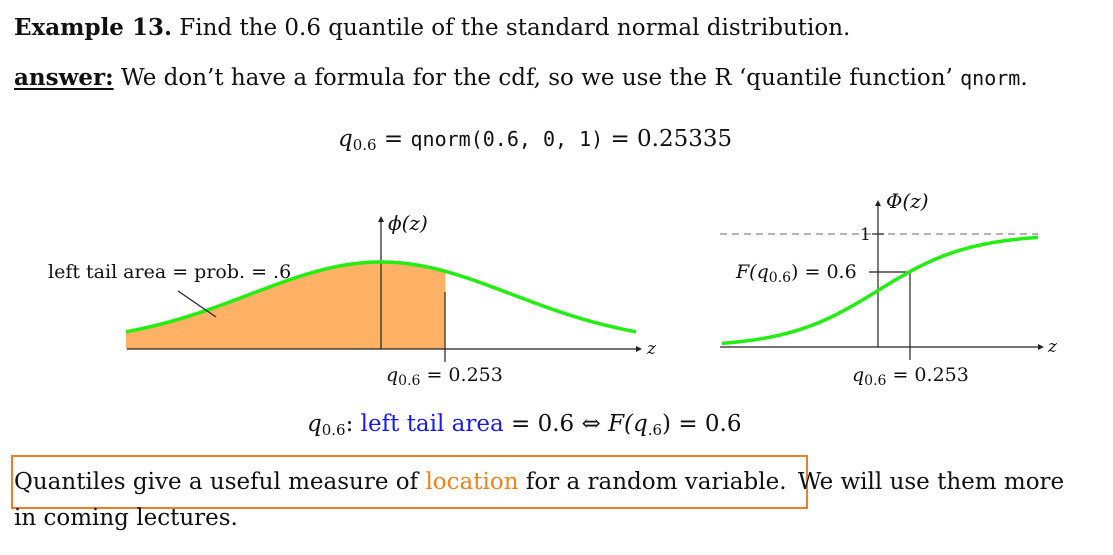 The width and height of the screenshot is (1113, 555). I want to click on conclusion-text-3: We will use them more, so click(931, 482).